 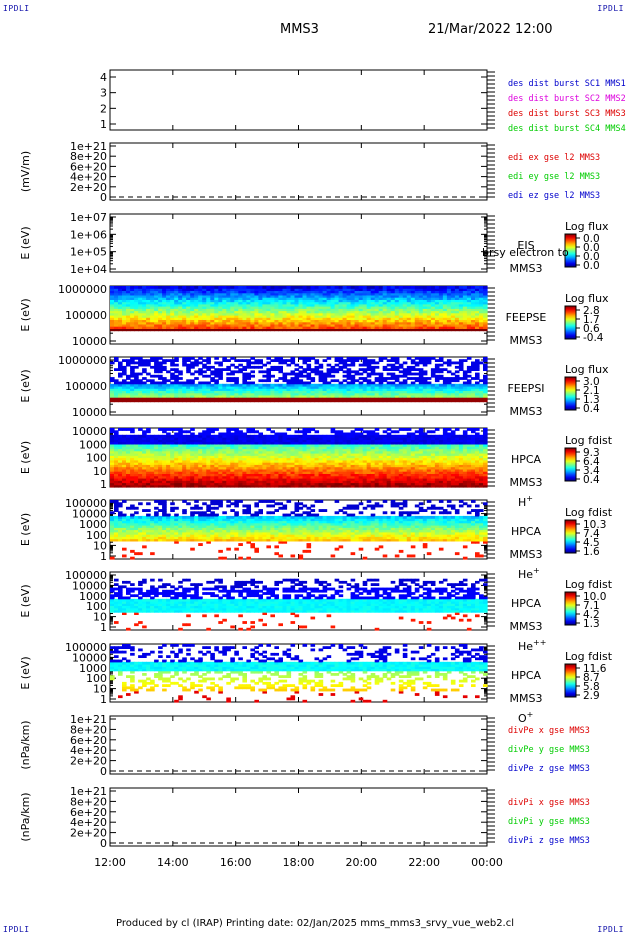 I want to click on colorbar-title: Log flux, so click(x=587, y=226).